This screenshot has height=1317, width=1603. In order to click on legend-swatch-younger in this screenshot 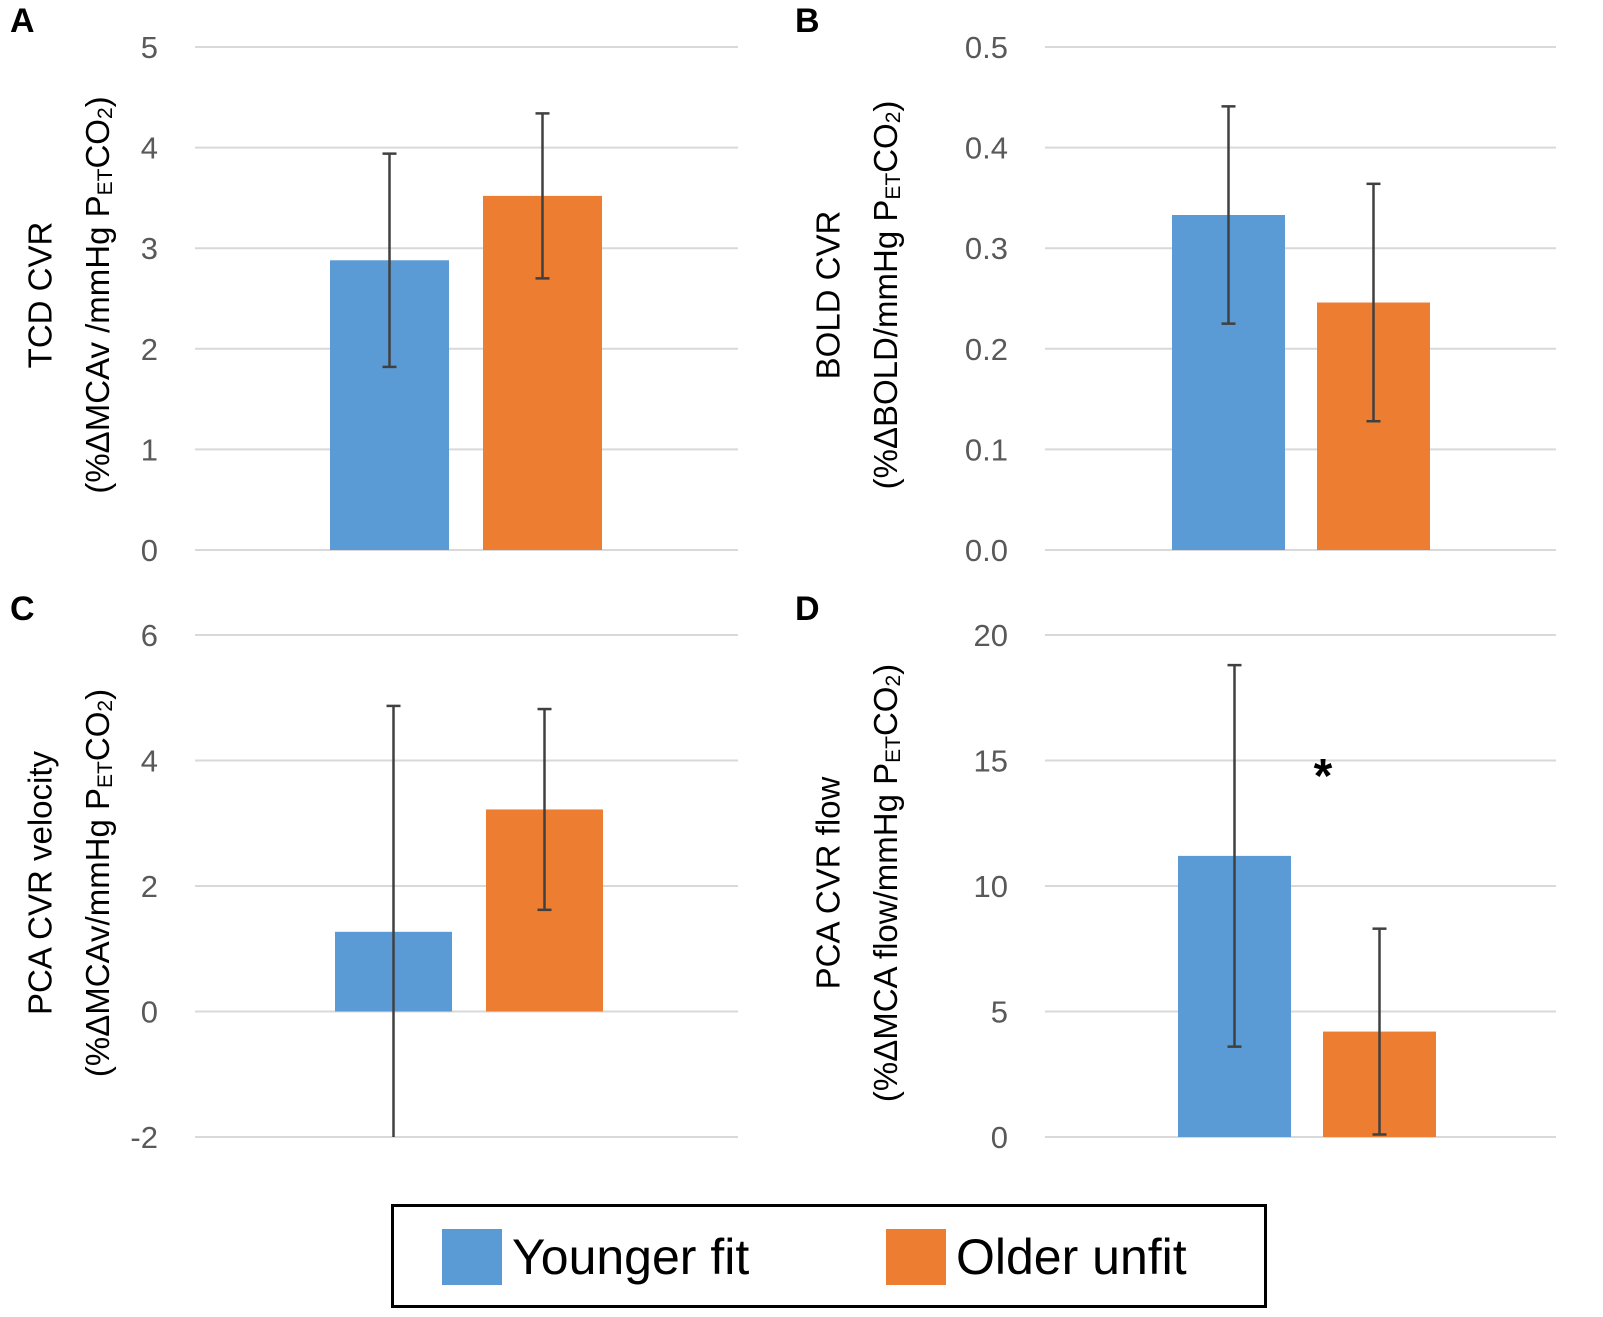, I will do `click(472, 1257)`.